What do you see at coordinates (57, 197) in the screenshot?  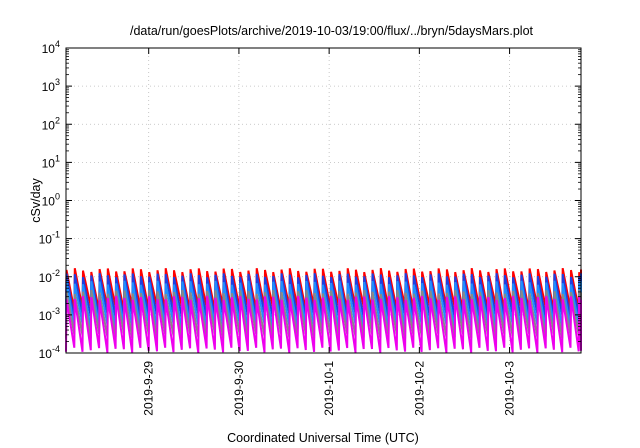 I see `y-tick-exponent: 0` at bounding box center [57, 197].